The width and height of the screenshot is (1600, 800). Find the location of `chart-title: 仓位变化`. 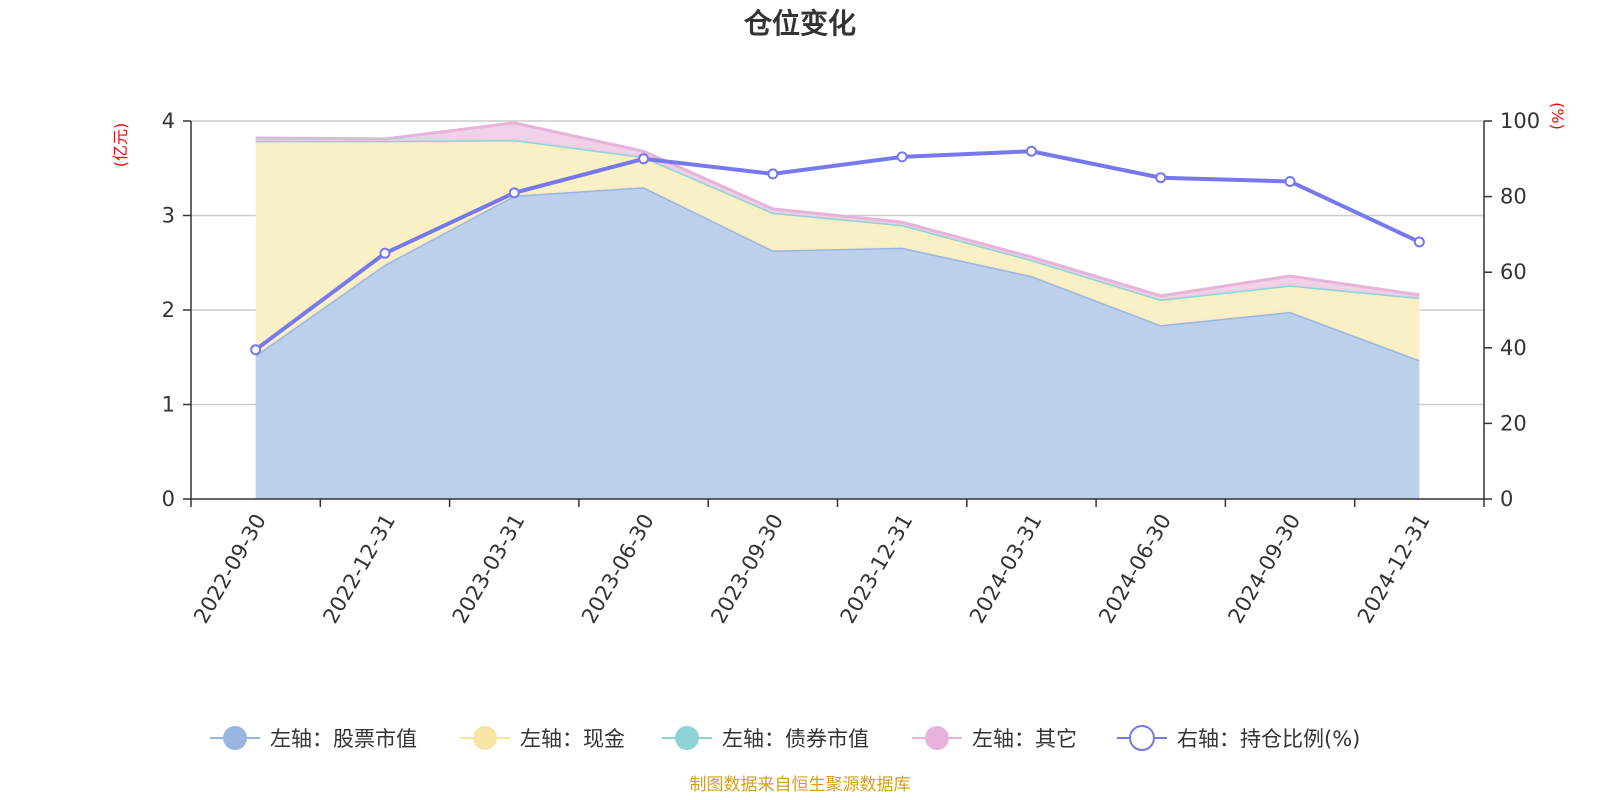

chart-title: 仓位变化 is located at coordinates (800, 23).